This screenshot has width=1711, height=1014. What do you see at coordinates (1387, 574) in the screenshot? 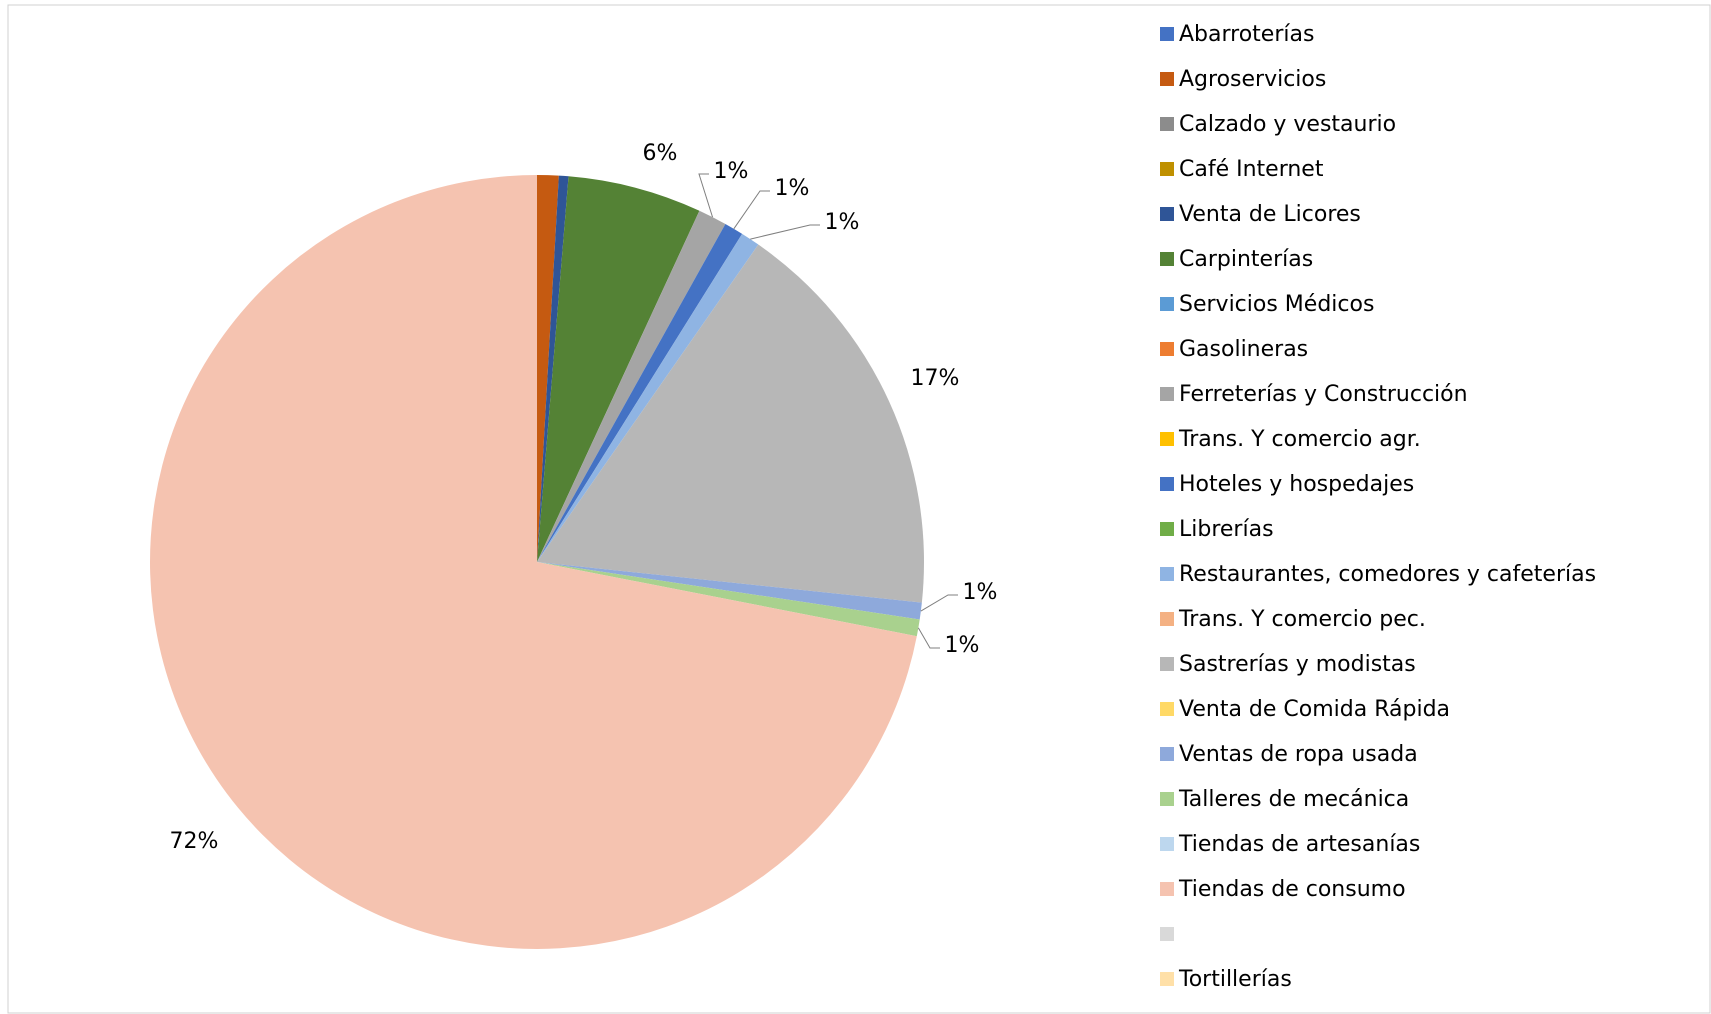
I see `legend-label: Restaurantes, comedores y cafeterías` at bounding box center [1387, 574].